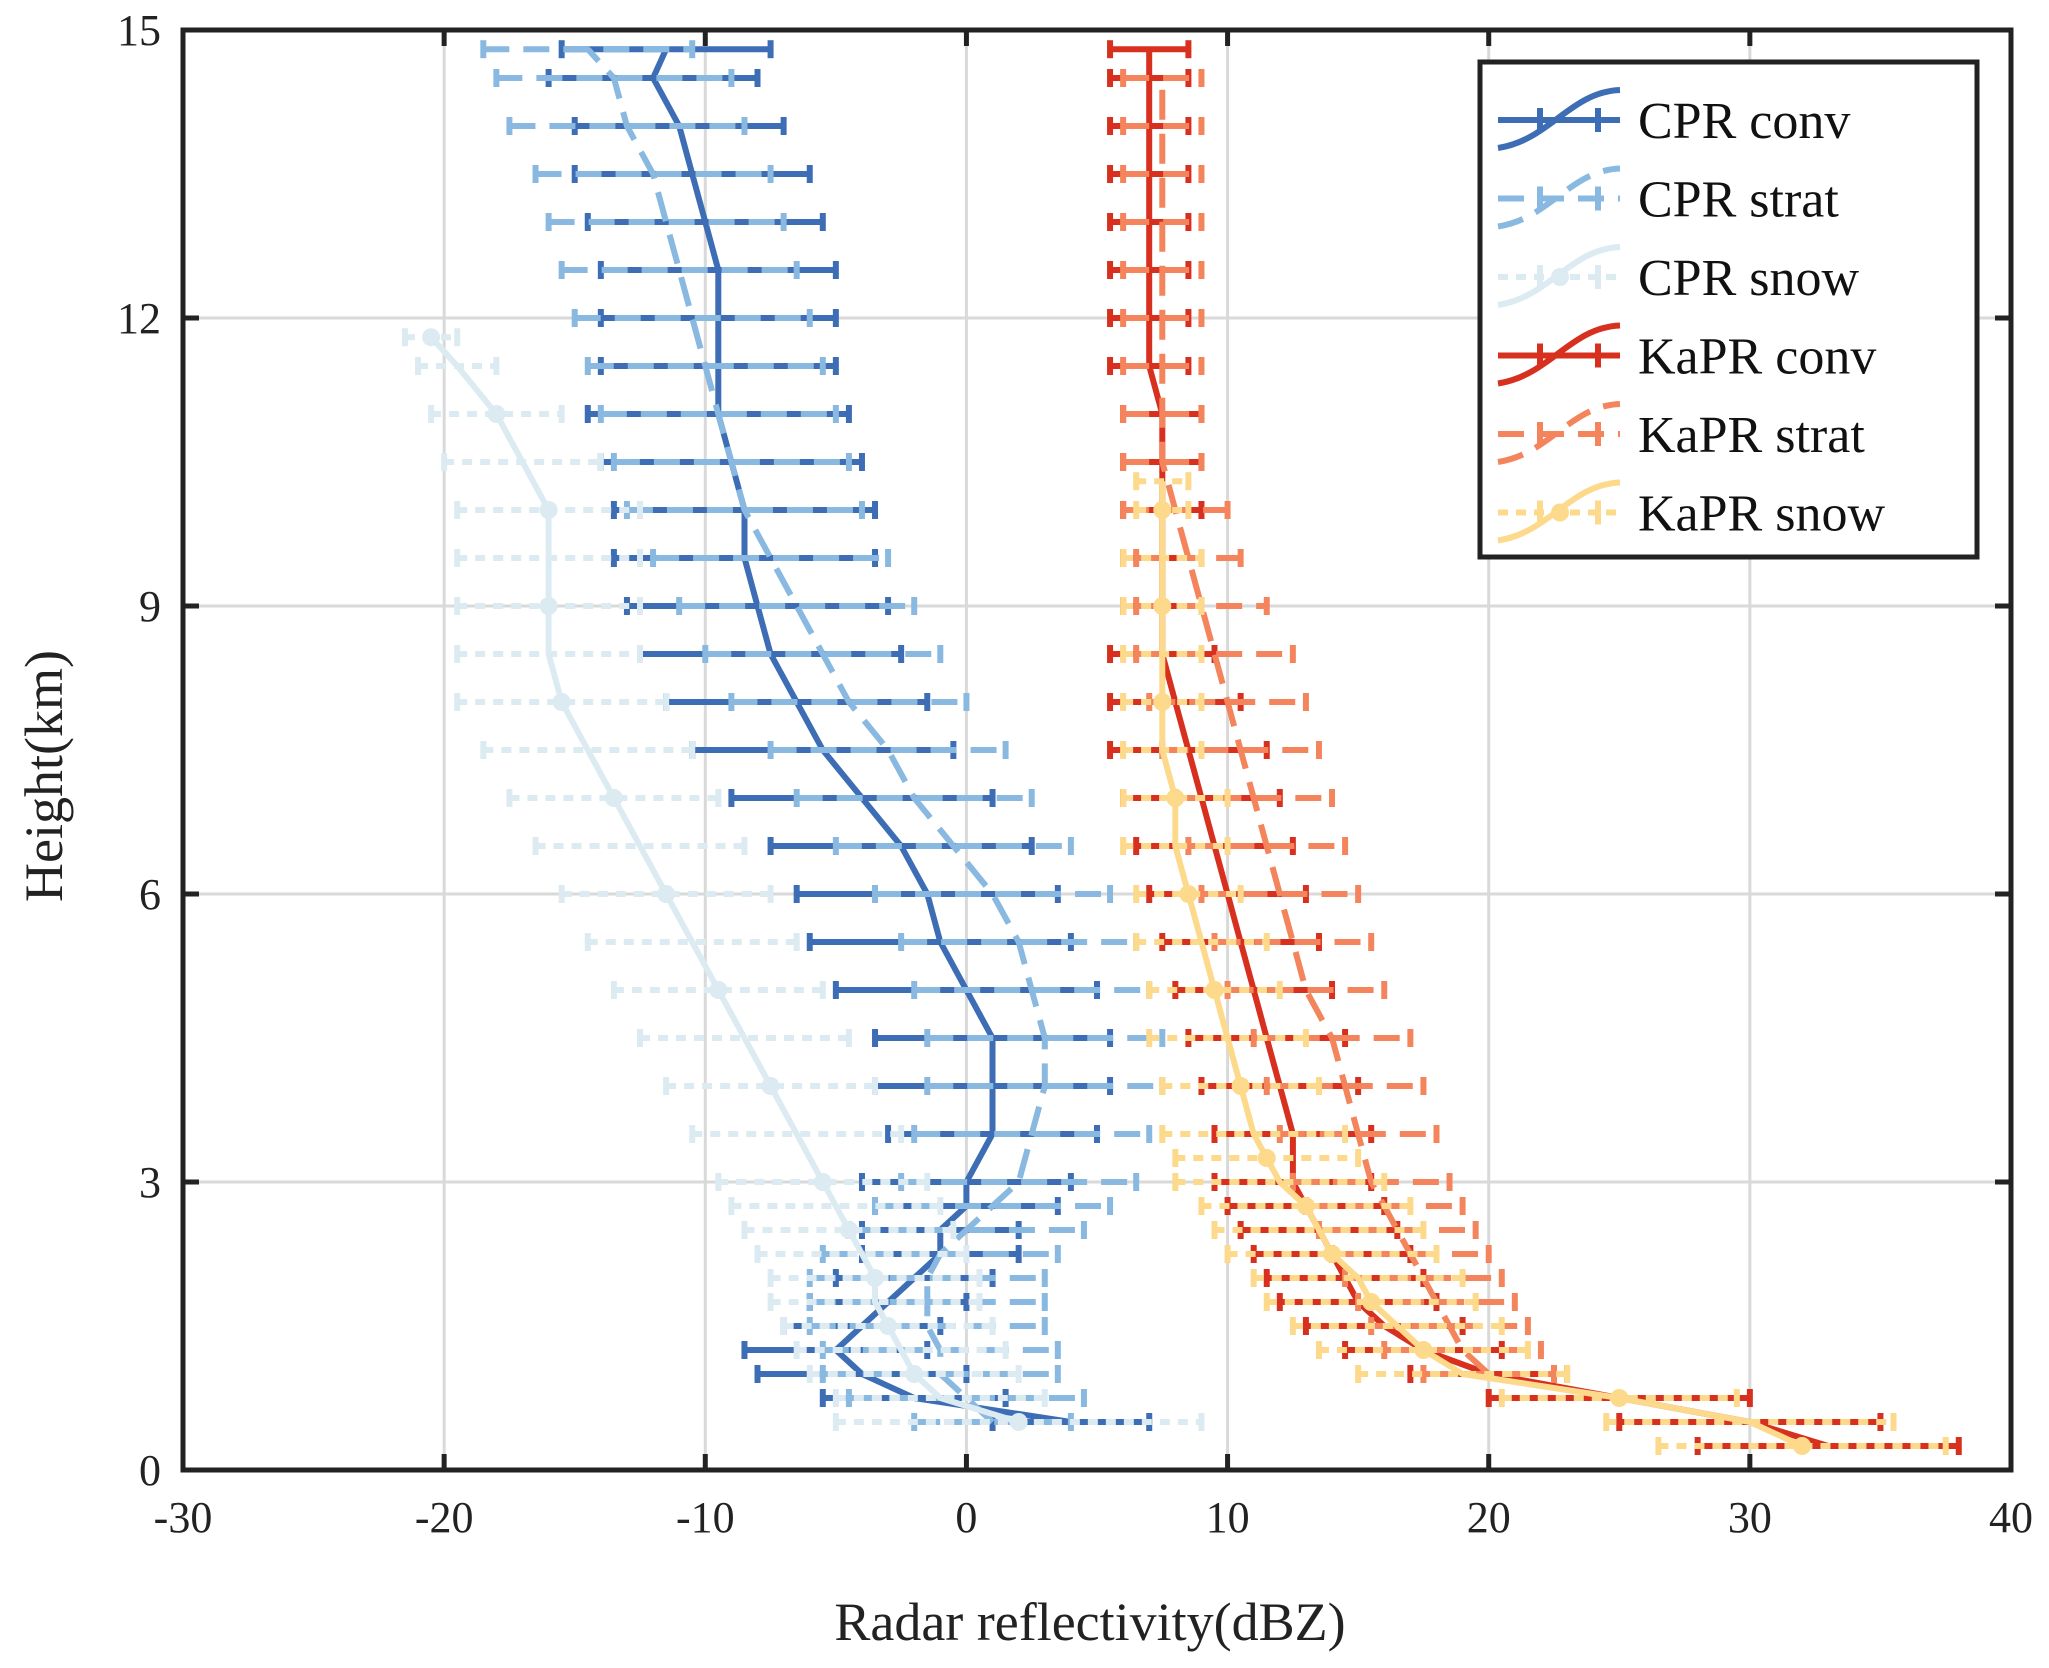 The height and width of the screenshot is (1668, 2049). I want to click on legend-entry-4: KaPR strat, so click(1681, 433).